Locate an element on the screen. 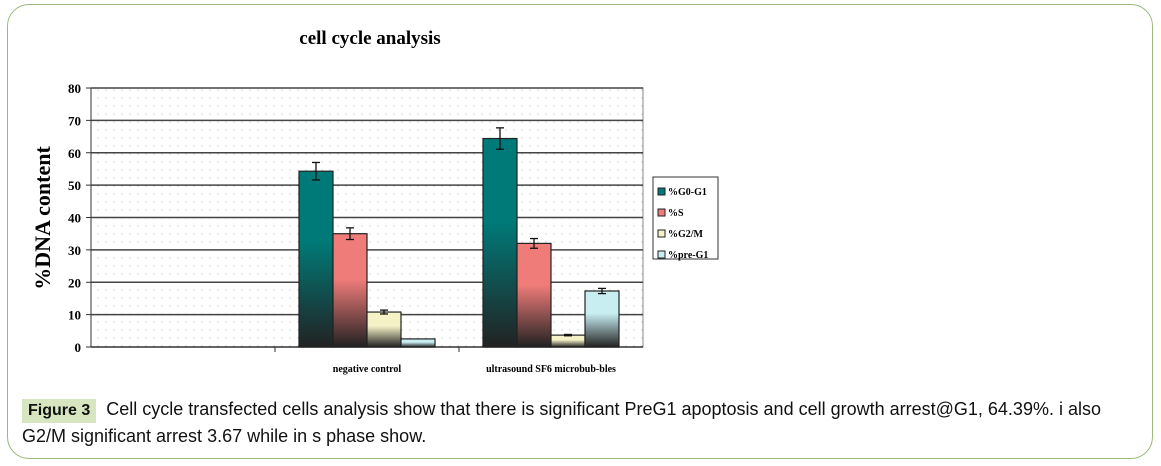  legend-label: %S is located at coordinates (676, 213).